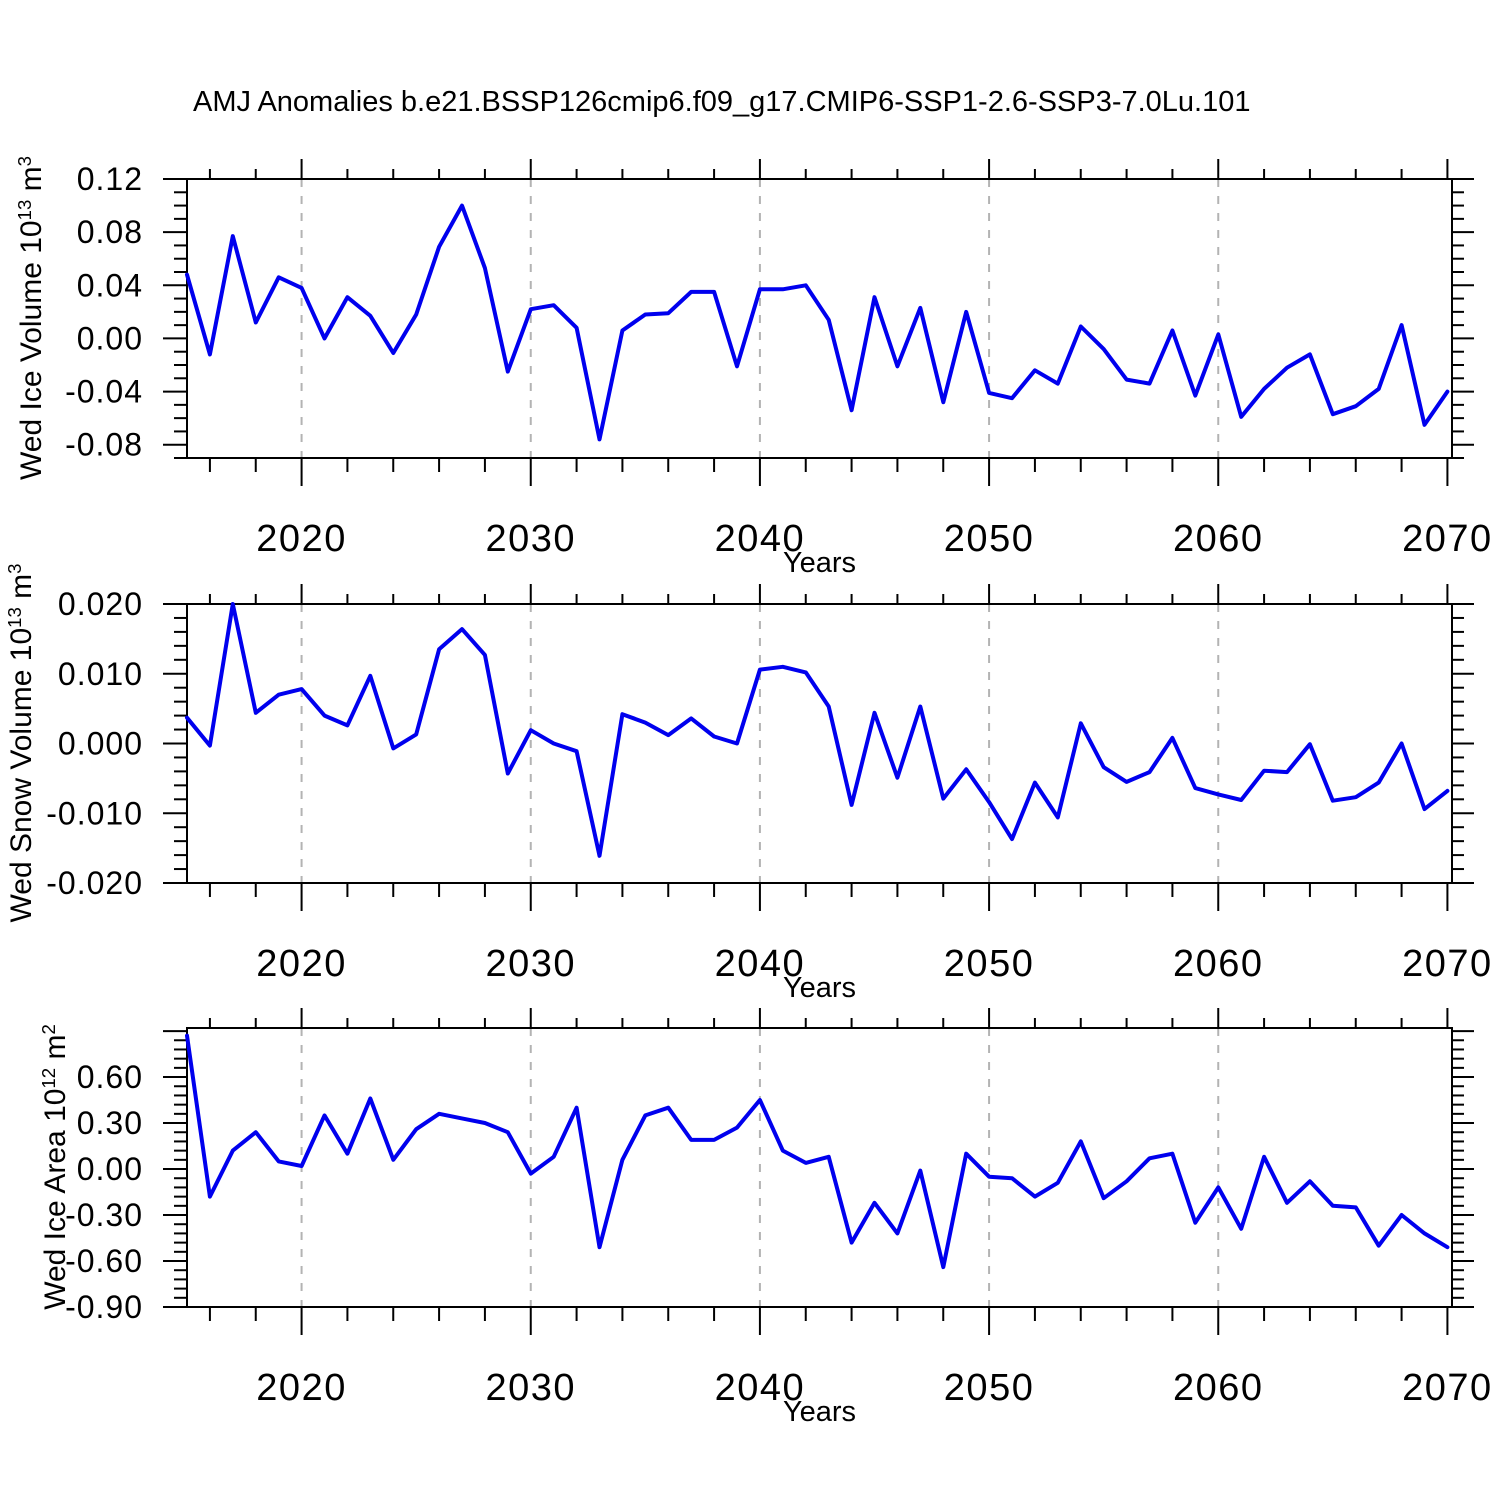 Image resolution: width=1500 pixels, height=1500 pixels. Describe the element at coordinates (110, 1077) in the screenshot. I see `y-tick-label: 0.60` at that location.